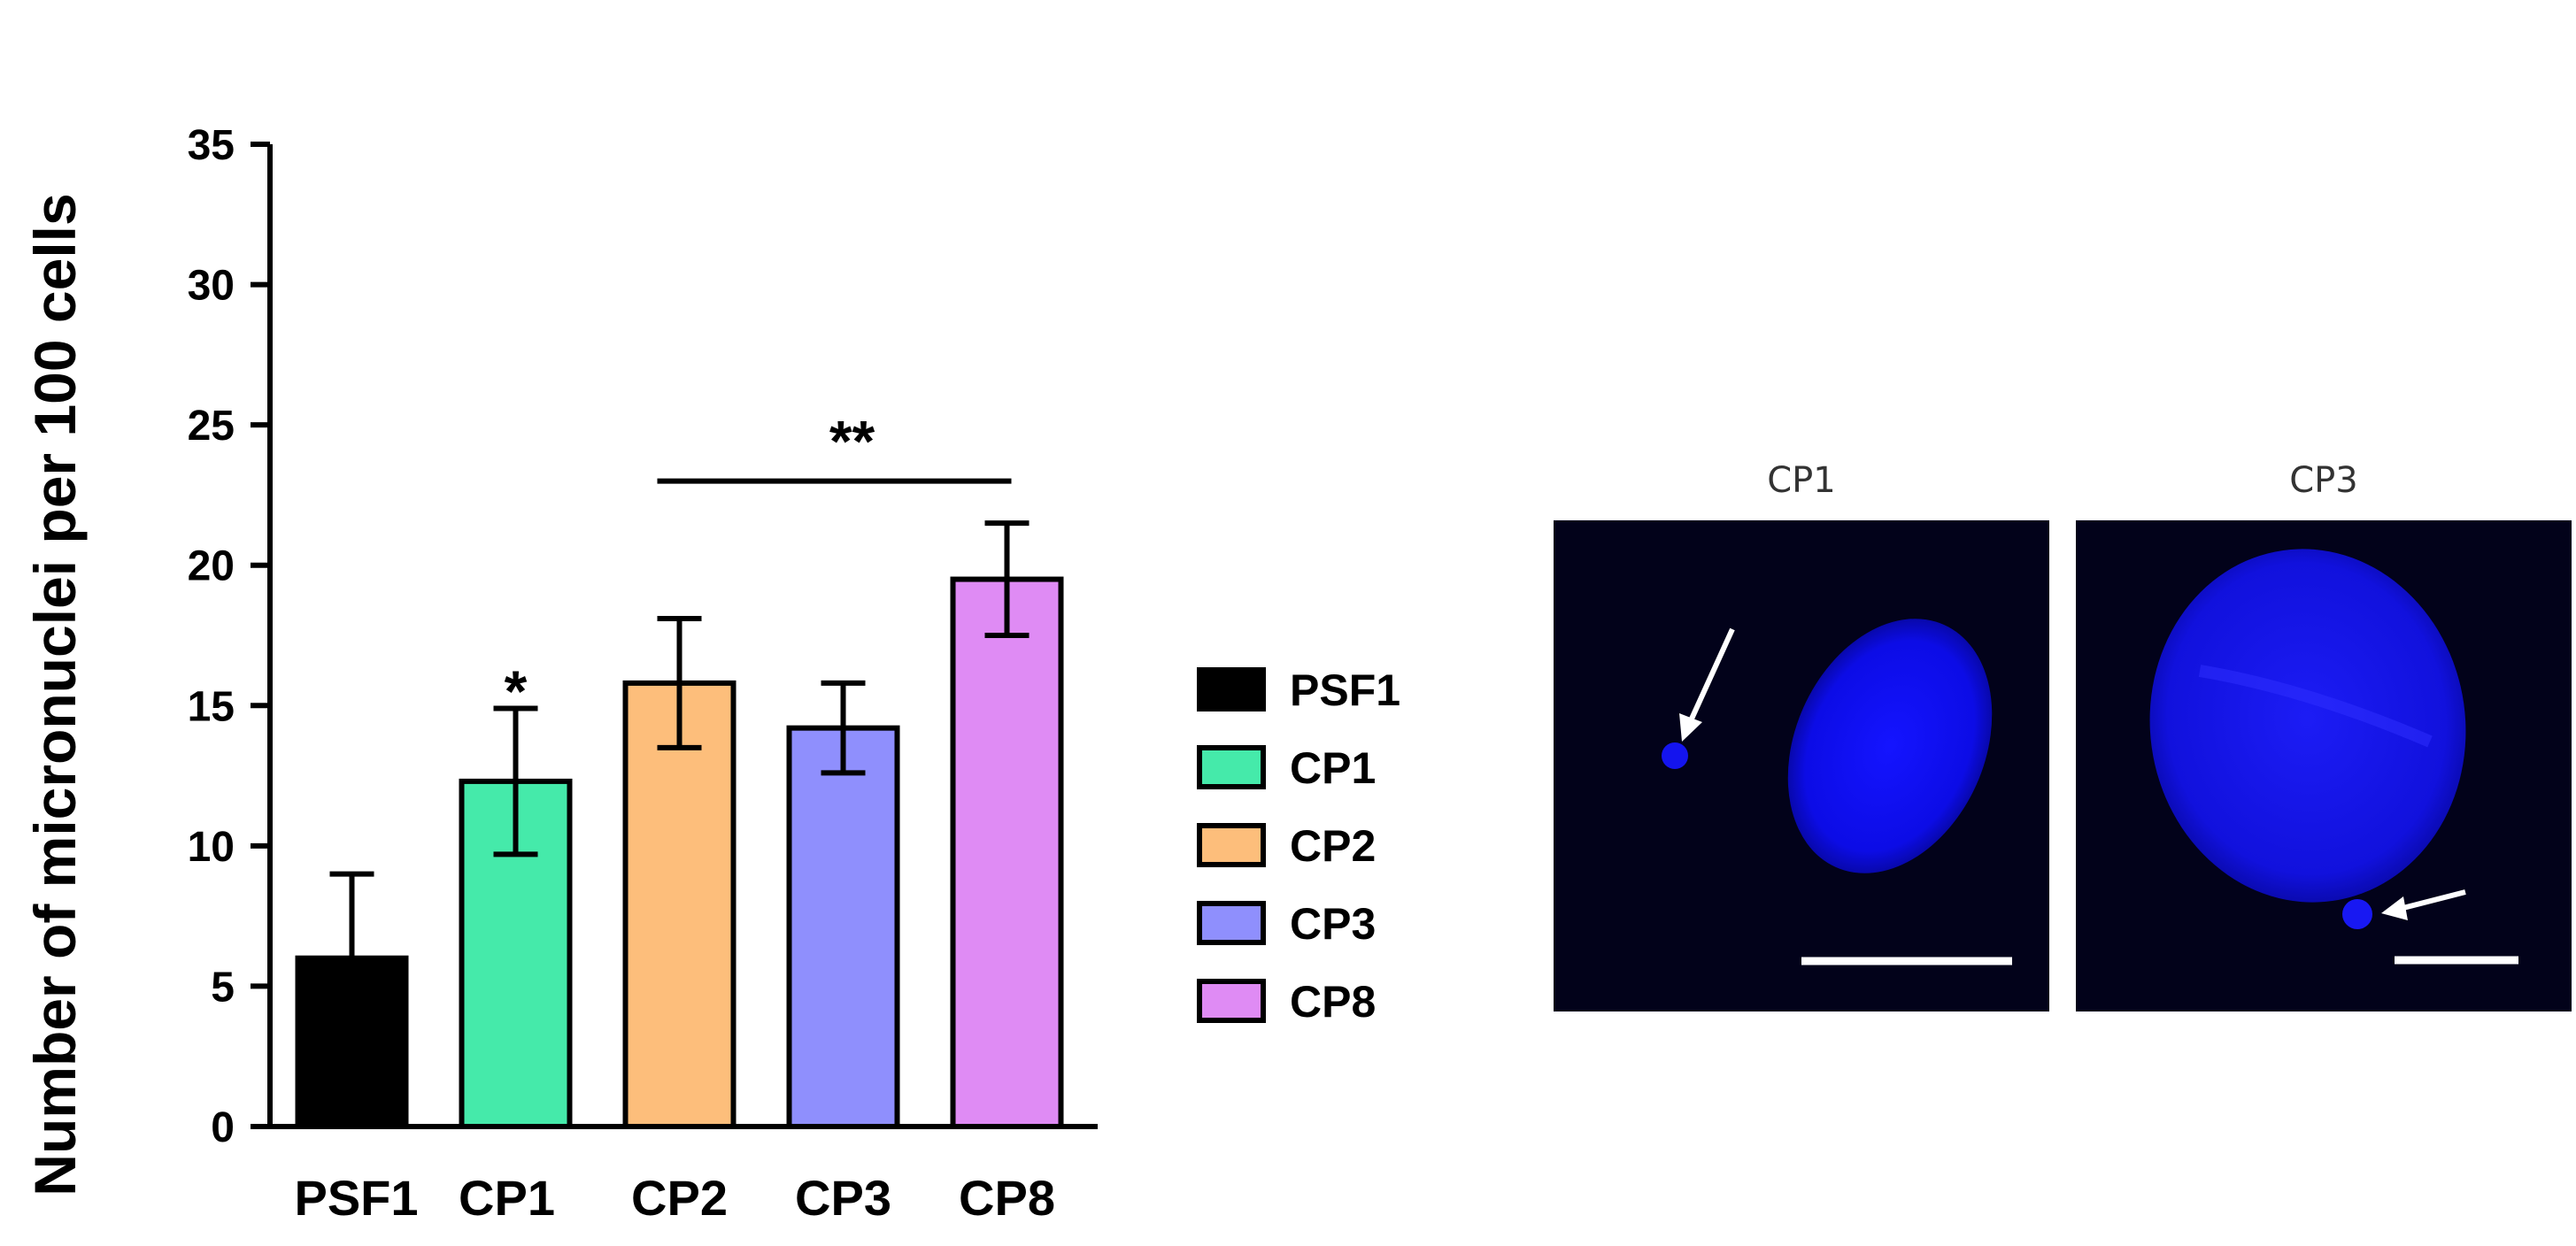 The image size is (2576, 1246). I want to click on legend-swatch-cp3, so click(1231, 923).